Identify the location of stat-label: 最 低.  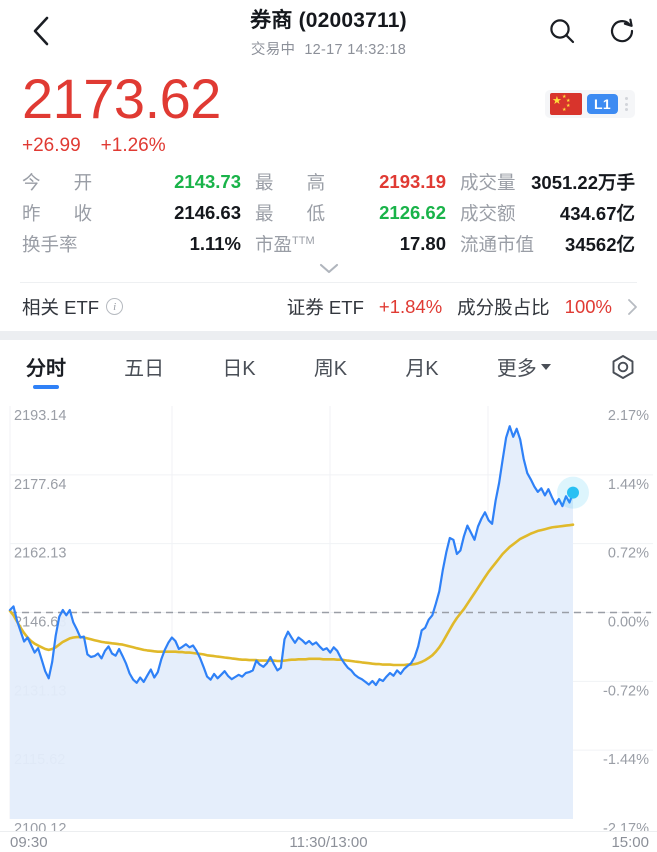
(297, 214).